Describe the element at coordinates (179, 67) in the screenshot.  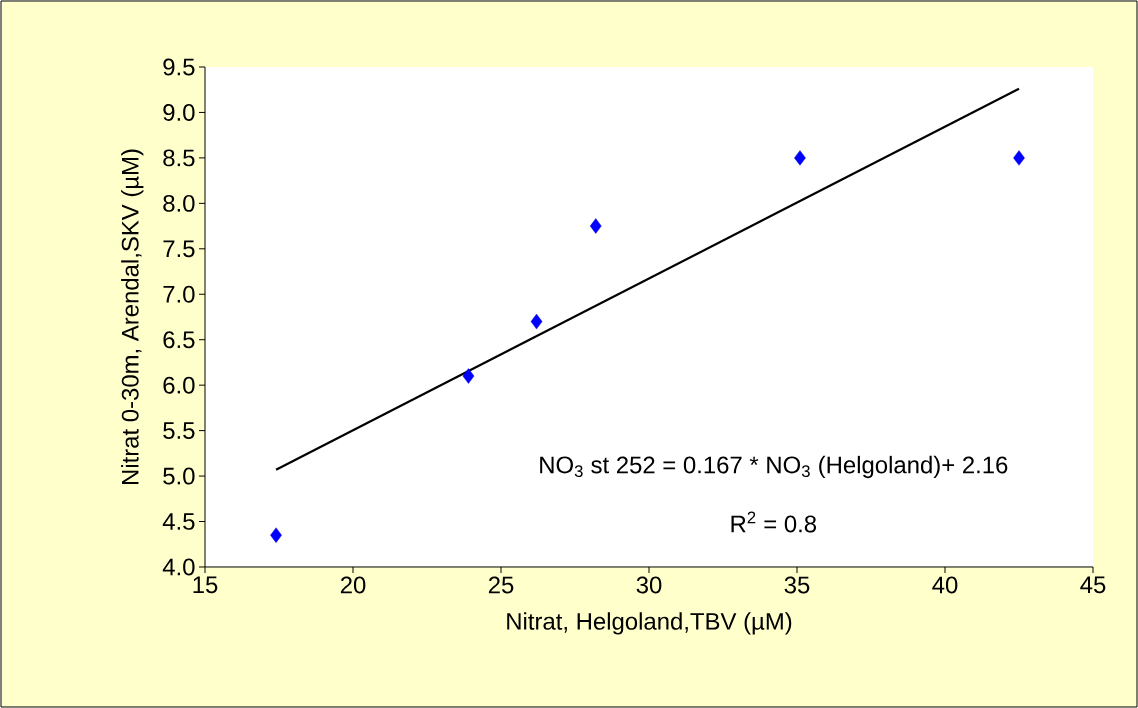
I see `y-tick-label: 9.5` at that location.